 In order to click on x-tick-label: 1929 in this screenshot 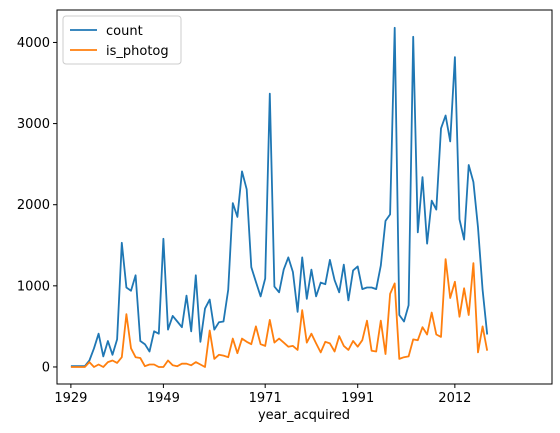, I will do `click(70, 398)`.